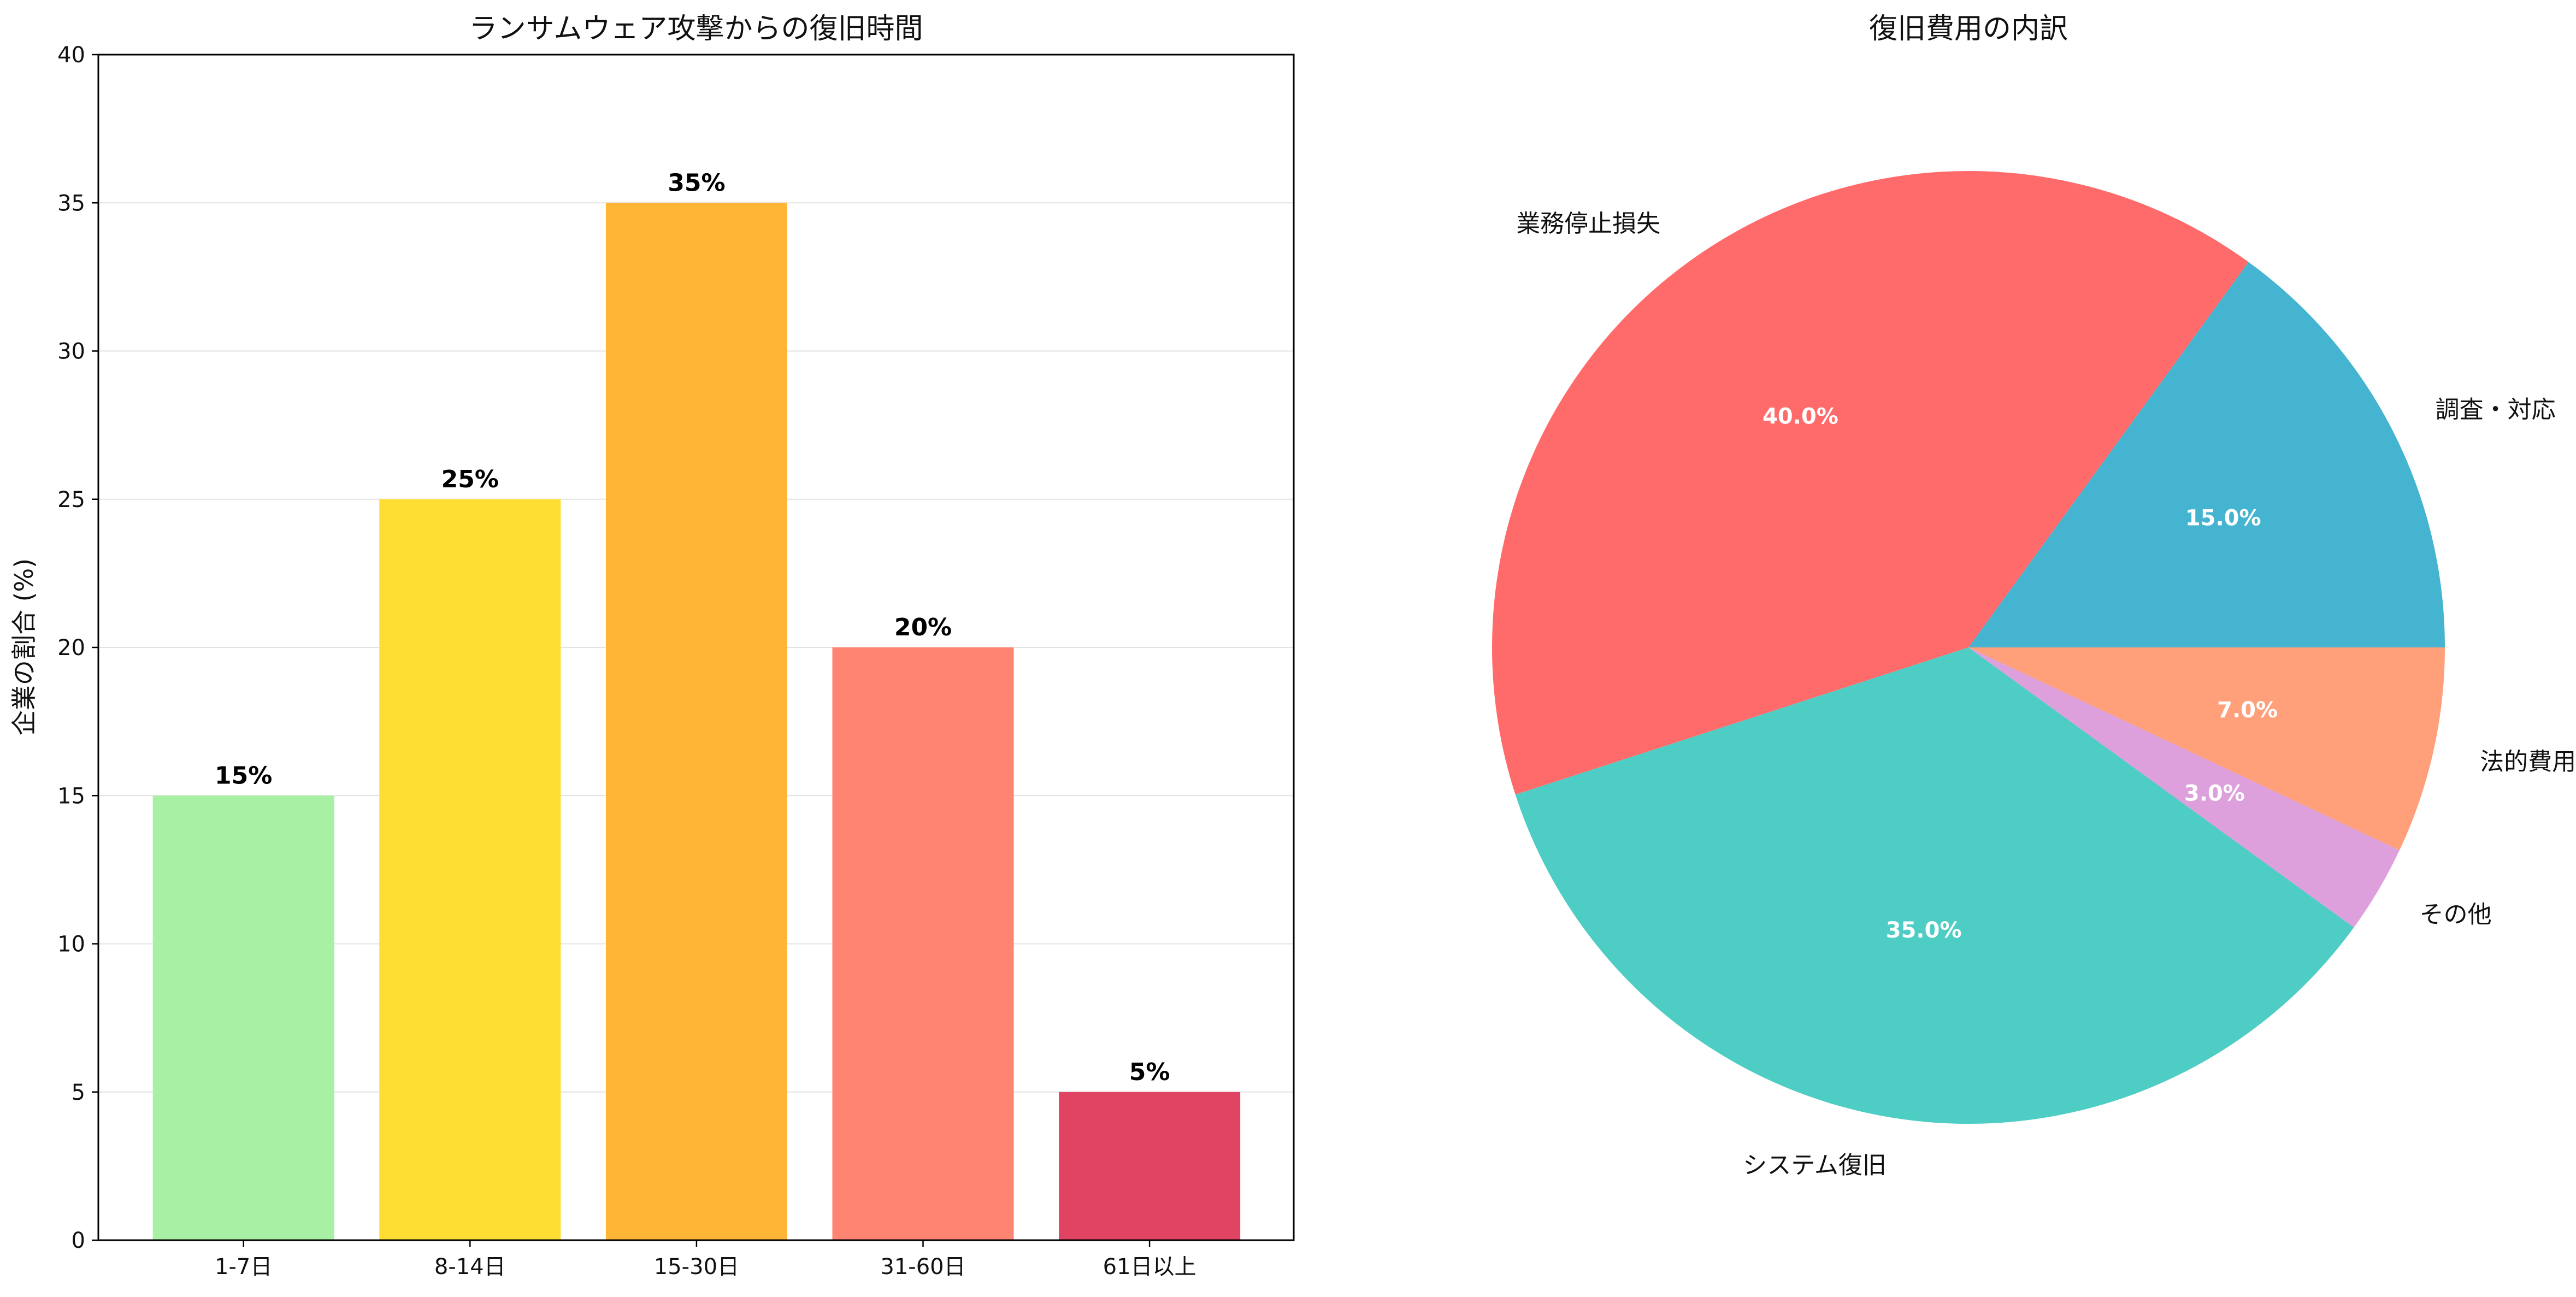  Describe the element at coordinates (923, 627) in the screenshot. I see `bar-value-label: 20%` at that location.